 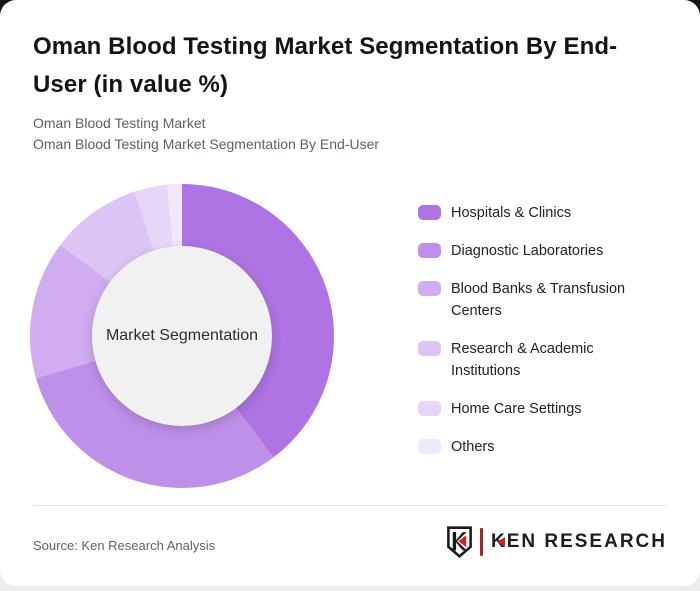 I want to click on legend-item: Diagnostic Laboratories, so click(x=529, y=251).